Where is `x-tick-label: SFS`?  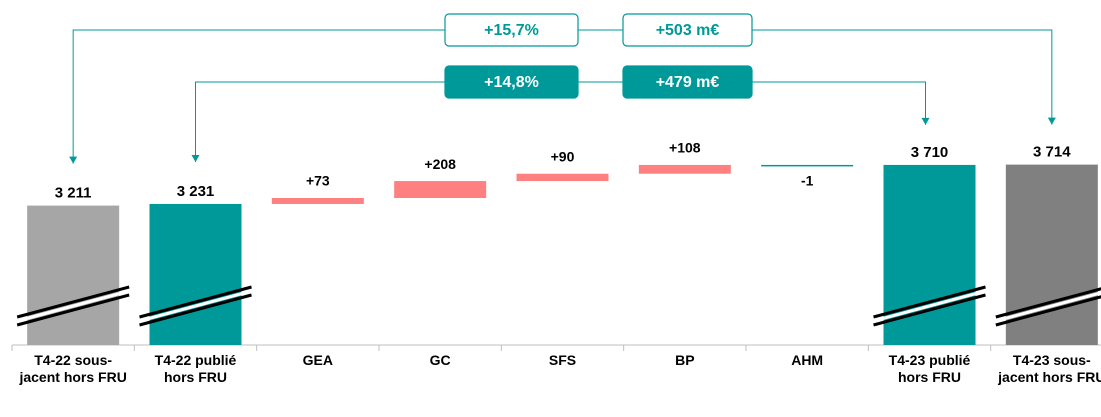 x-tick-label: SFS is located at coordinates (562, 360).